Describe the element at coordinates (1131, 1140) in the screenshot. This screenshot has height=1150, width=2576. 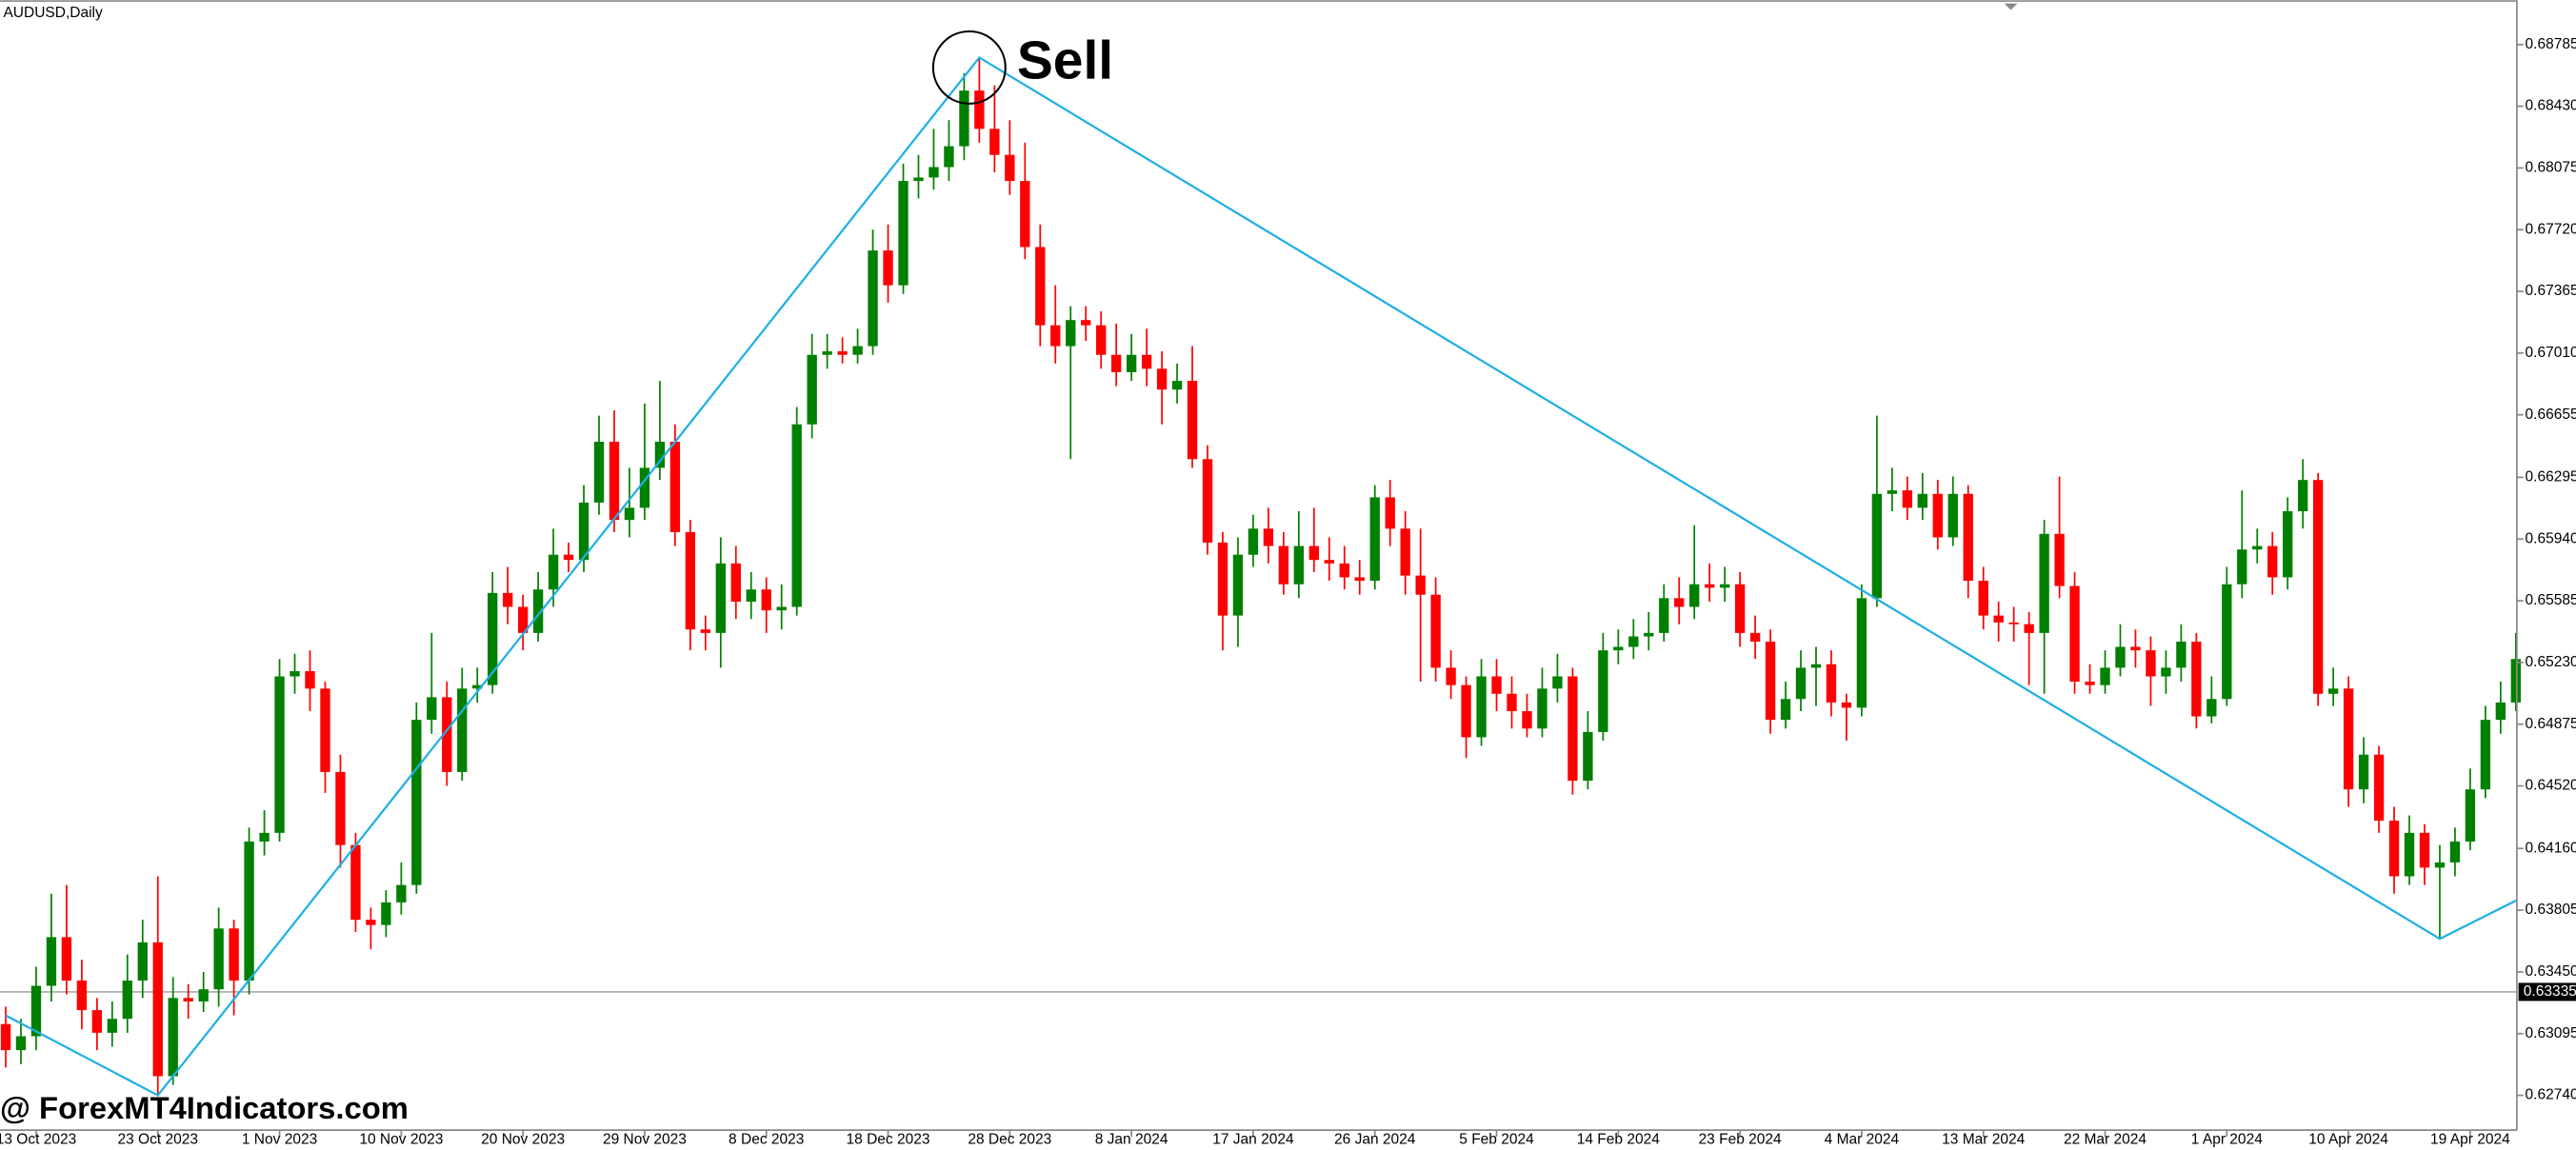
I see `x-tick-label: 8 Jan 2024` at that location.